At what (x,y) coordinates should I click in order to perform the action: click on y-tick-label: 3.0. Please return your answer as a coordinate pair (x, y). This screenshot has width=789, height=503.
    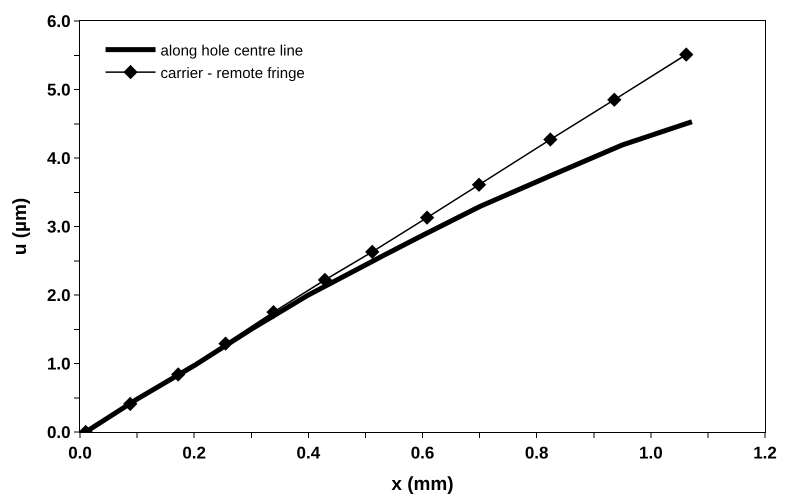
    Looking at the image, I should click on (58, 226).